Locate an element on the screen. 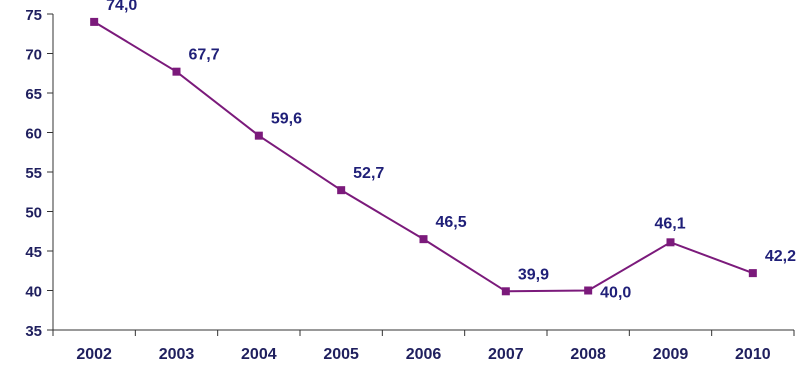 The image size is (799, 365). x-tick-label: 2004 is located at coordinates (259, 354).